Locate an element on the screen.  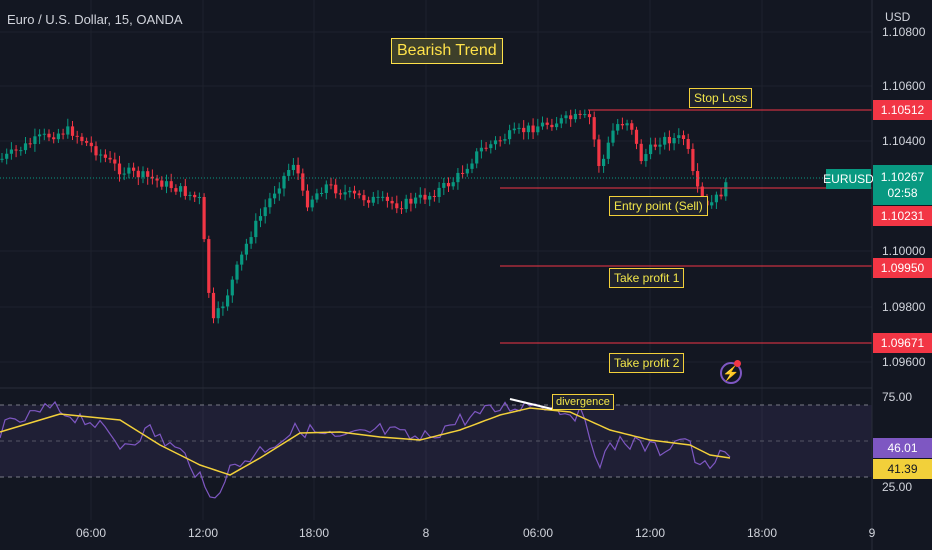
rsi-line is located at coordinates (365, 449).